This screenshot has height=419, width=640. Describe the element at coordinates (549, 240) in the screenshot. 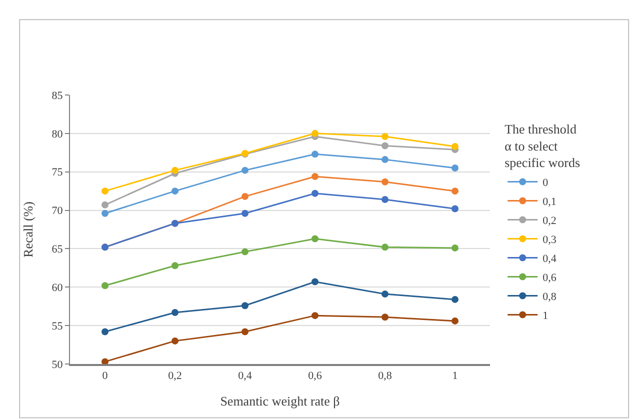

I see `legend-label: 0,3` at that location.